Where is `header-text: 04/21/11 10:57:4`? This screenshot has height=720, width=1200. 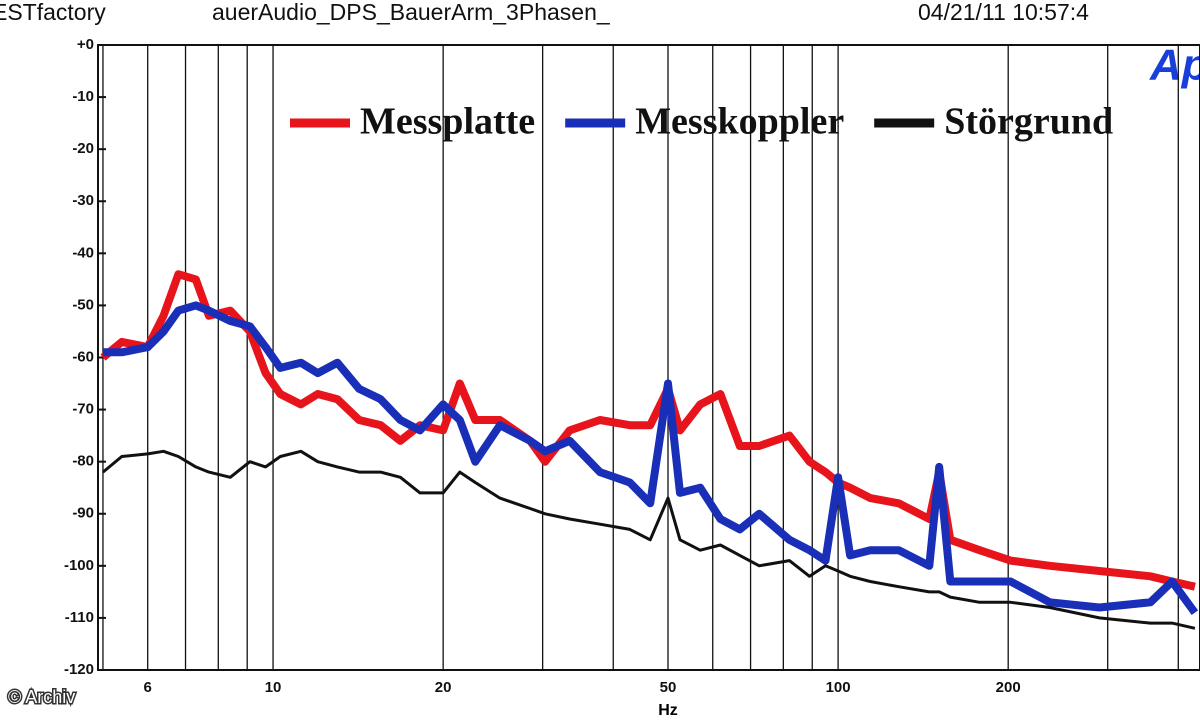
header-text: 04/21/11 10:57:4 is located at coordinates (1003, 12).